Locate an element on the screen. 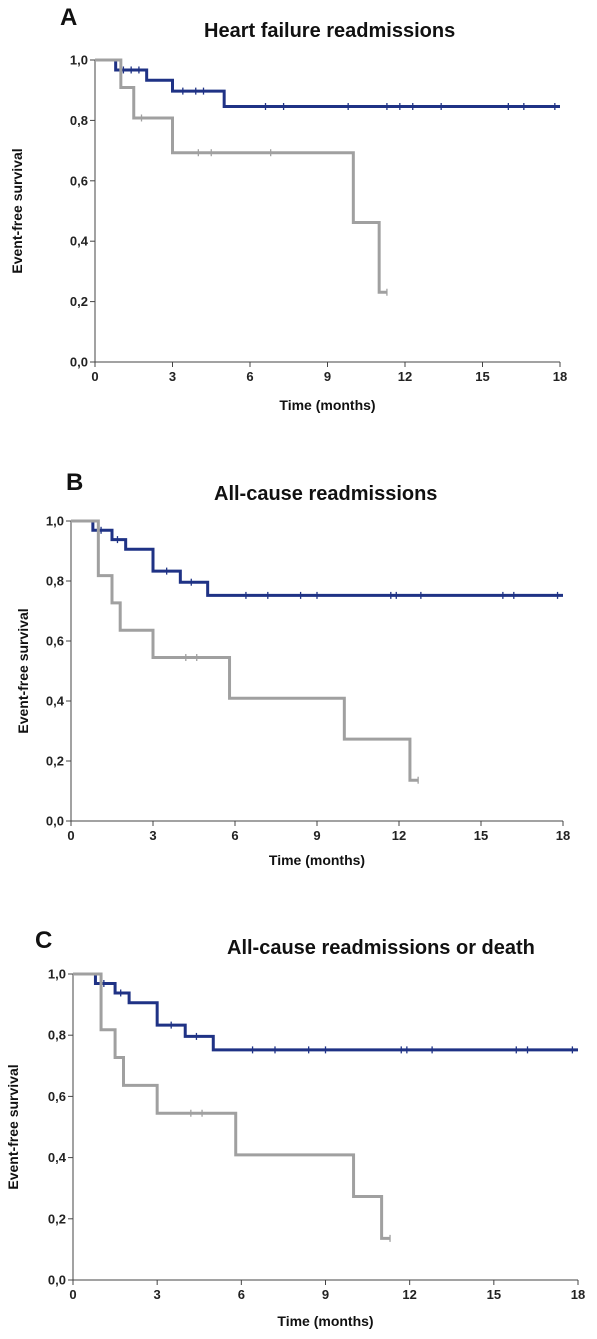 The image size is (597, 1339). panel-letter: C is located at coordinates (44, 940).